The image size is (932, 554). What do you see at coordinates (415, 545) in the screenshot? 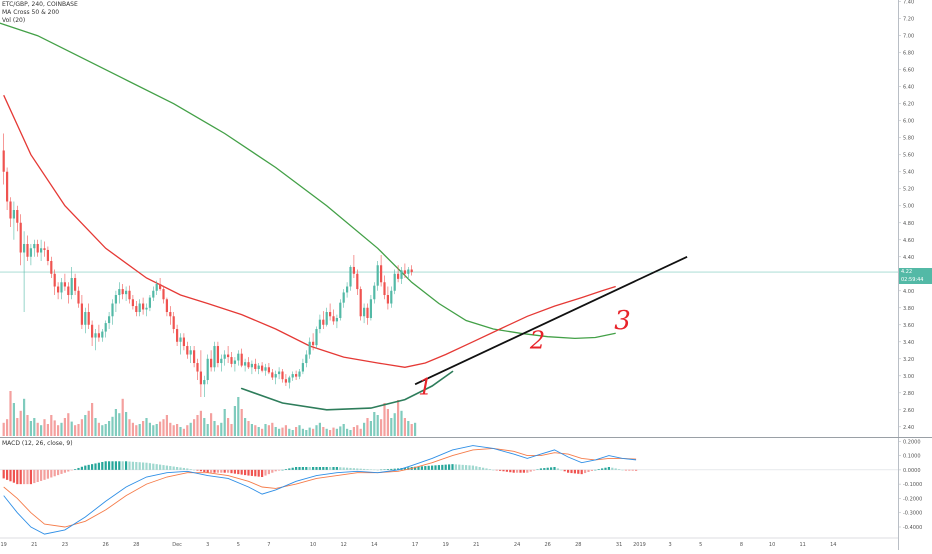
I see `time-axis-label: 17` at bounding box center [415, 545].